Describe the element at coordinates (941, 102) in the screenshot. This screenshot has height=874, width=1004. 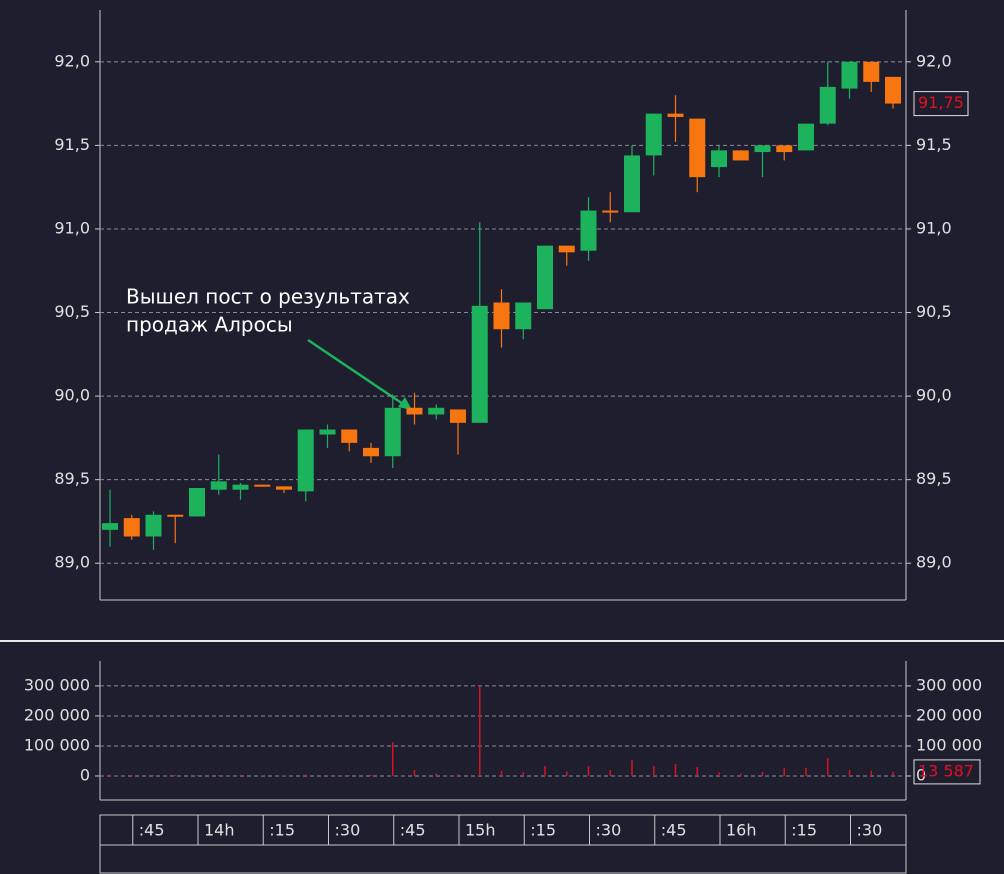
I see `last-value-label: 91,75` at that location.